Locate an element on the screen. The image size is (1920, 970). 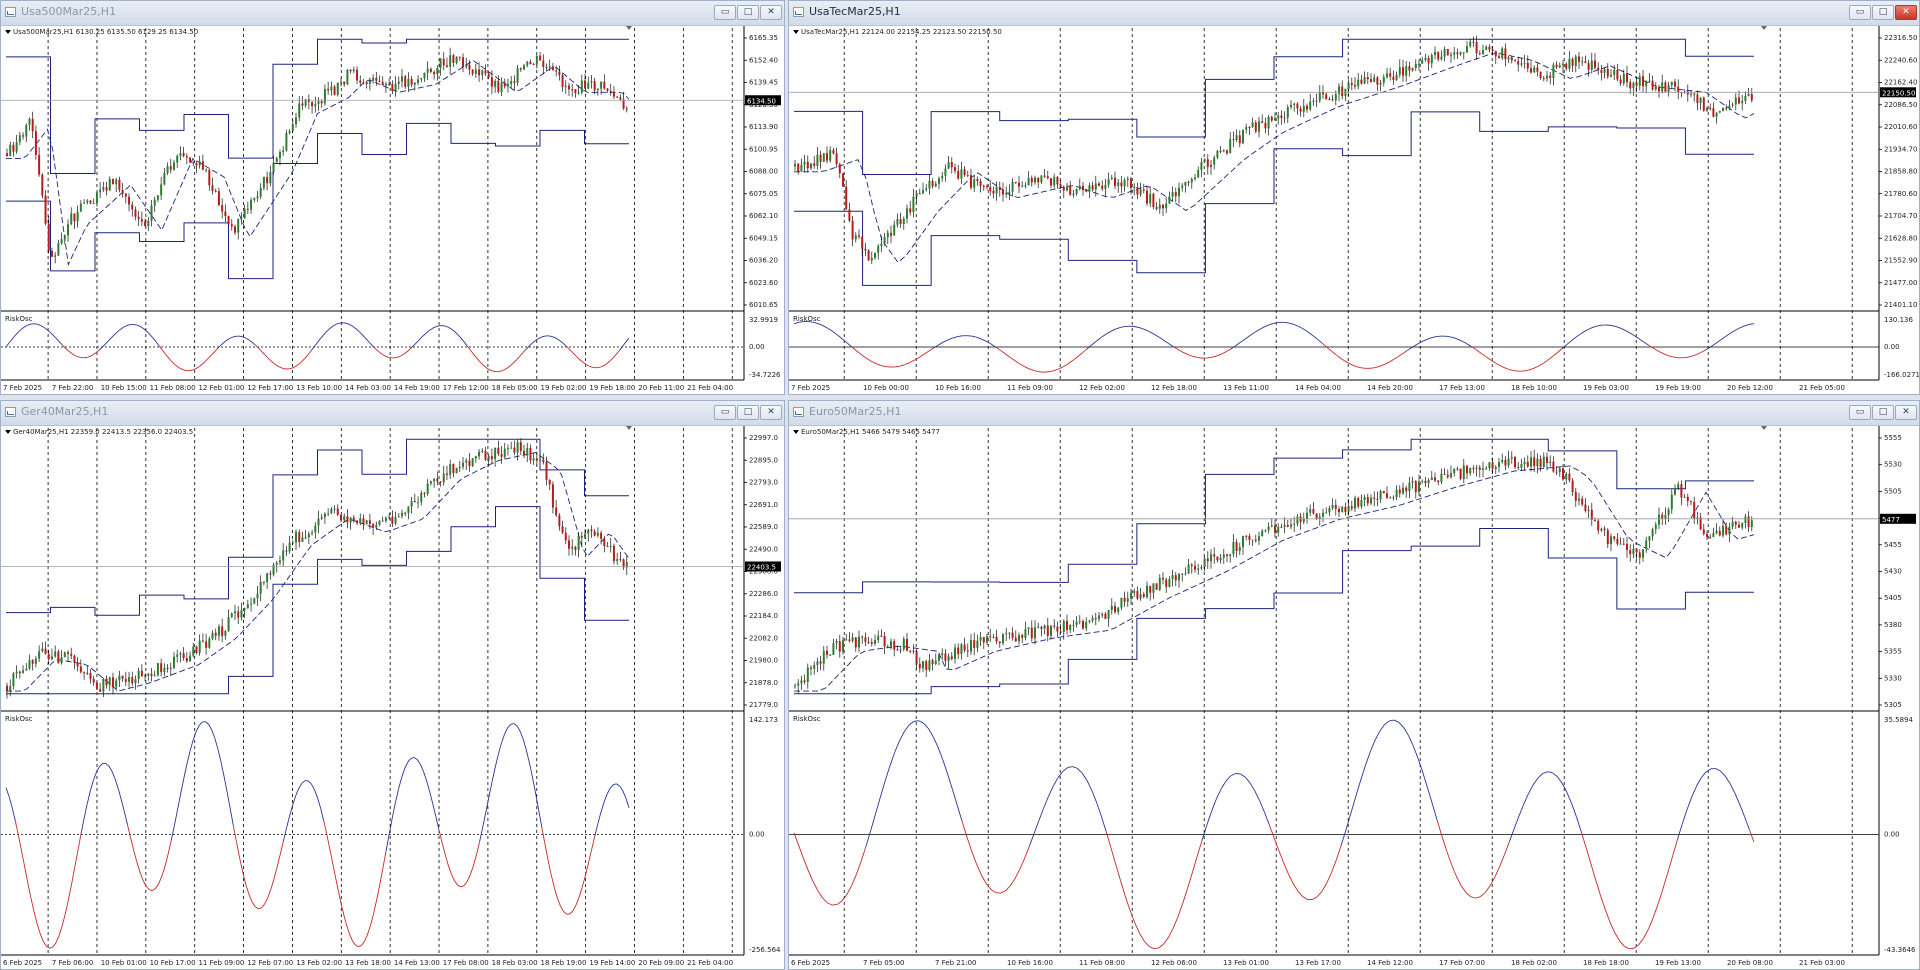
price-axis-label: 5530 is located at coordinates (1893, 465).